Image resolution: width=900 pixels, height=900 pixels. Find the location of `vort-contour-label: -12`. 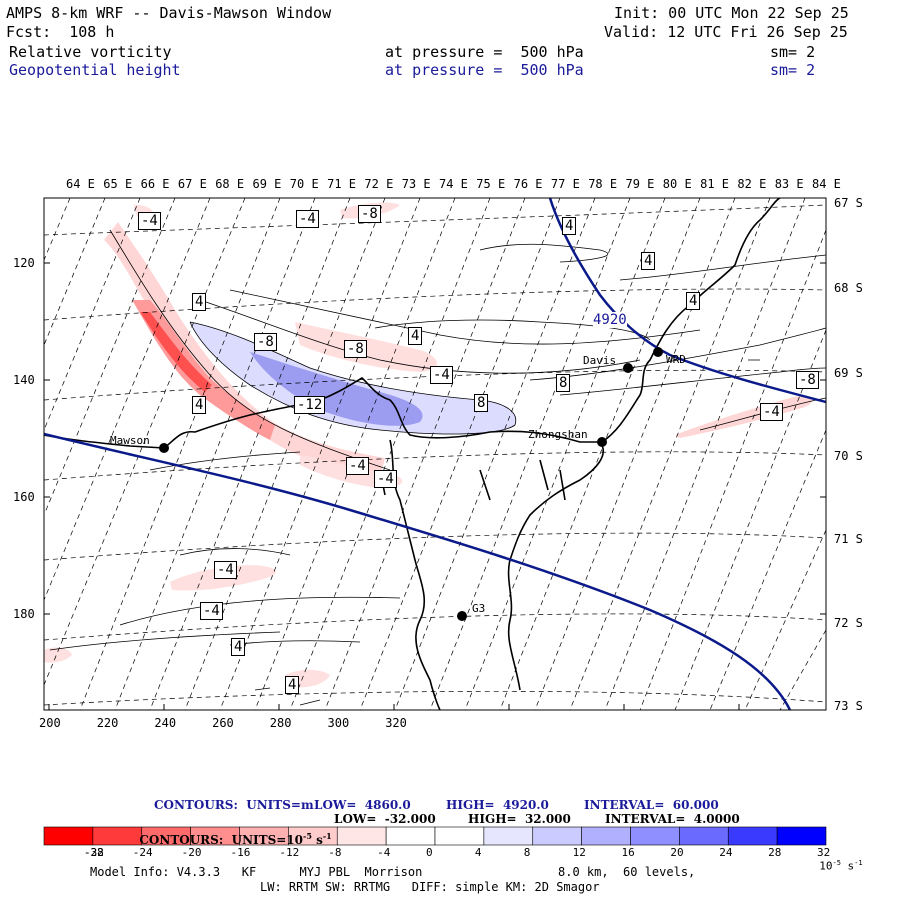

vort-contour-label: -12 is located at coordinates (310, 405).